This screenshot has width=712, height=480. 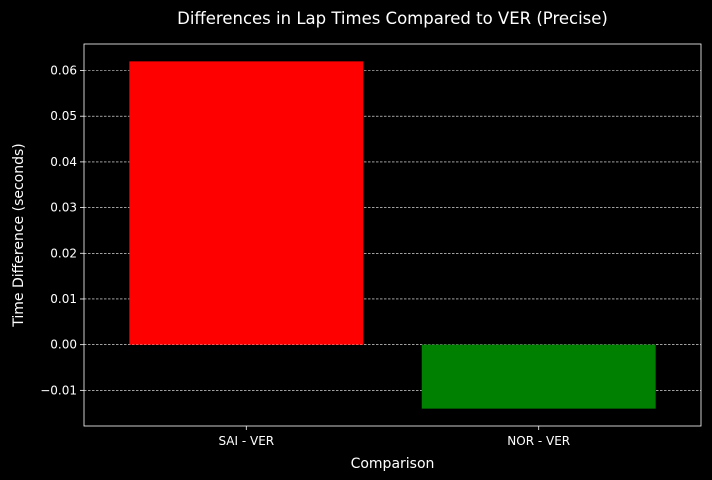 I want to click on y-tick-label: 0.00, so click(x=63, y=345).